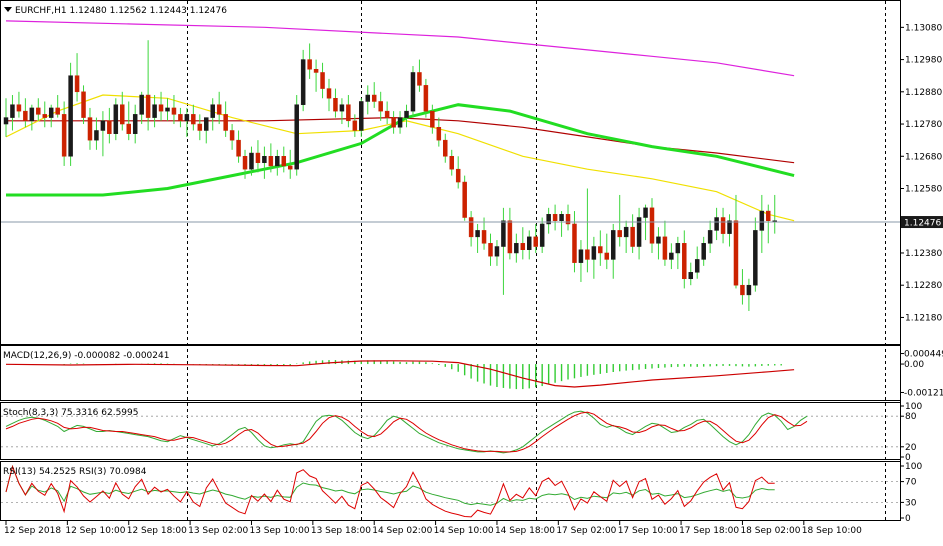  Describe the element at coordinates (922, 224) in the screenshot. I see `price-badge-text: 1.12476` at that location.